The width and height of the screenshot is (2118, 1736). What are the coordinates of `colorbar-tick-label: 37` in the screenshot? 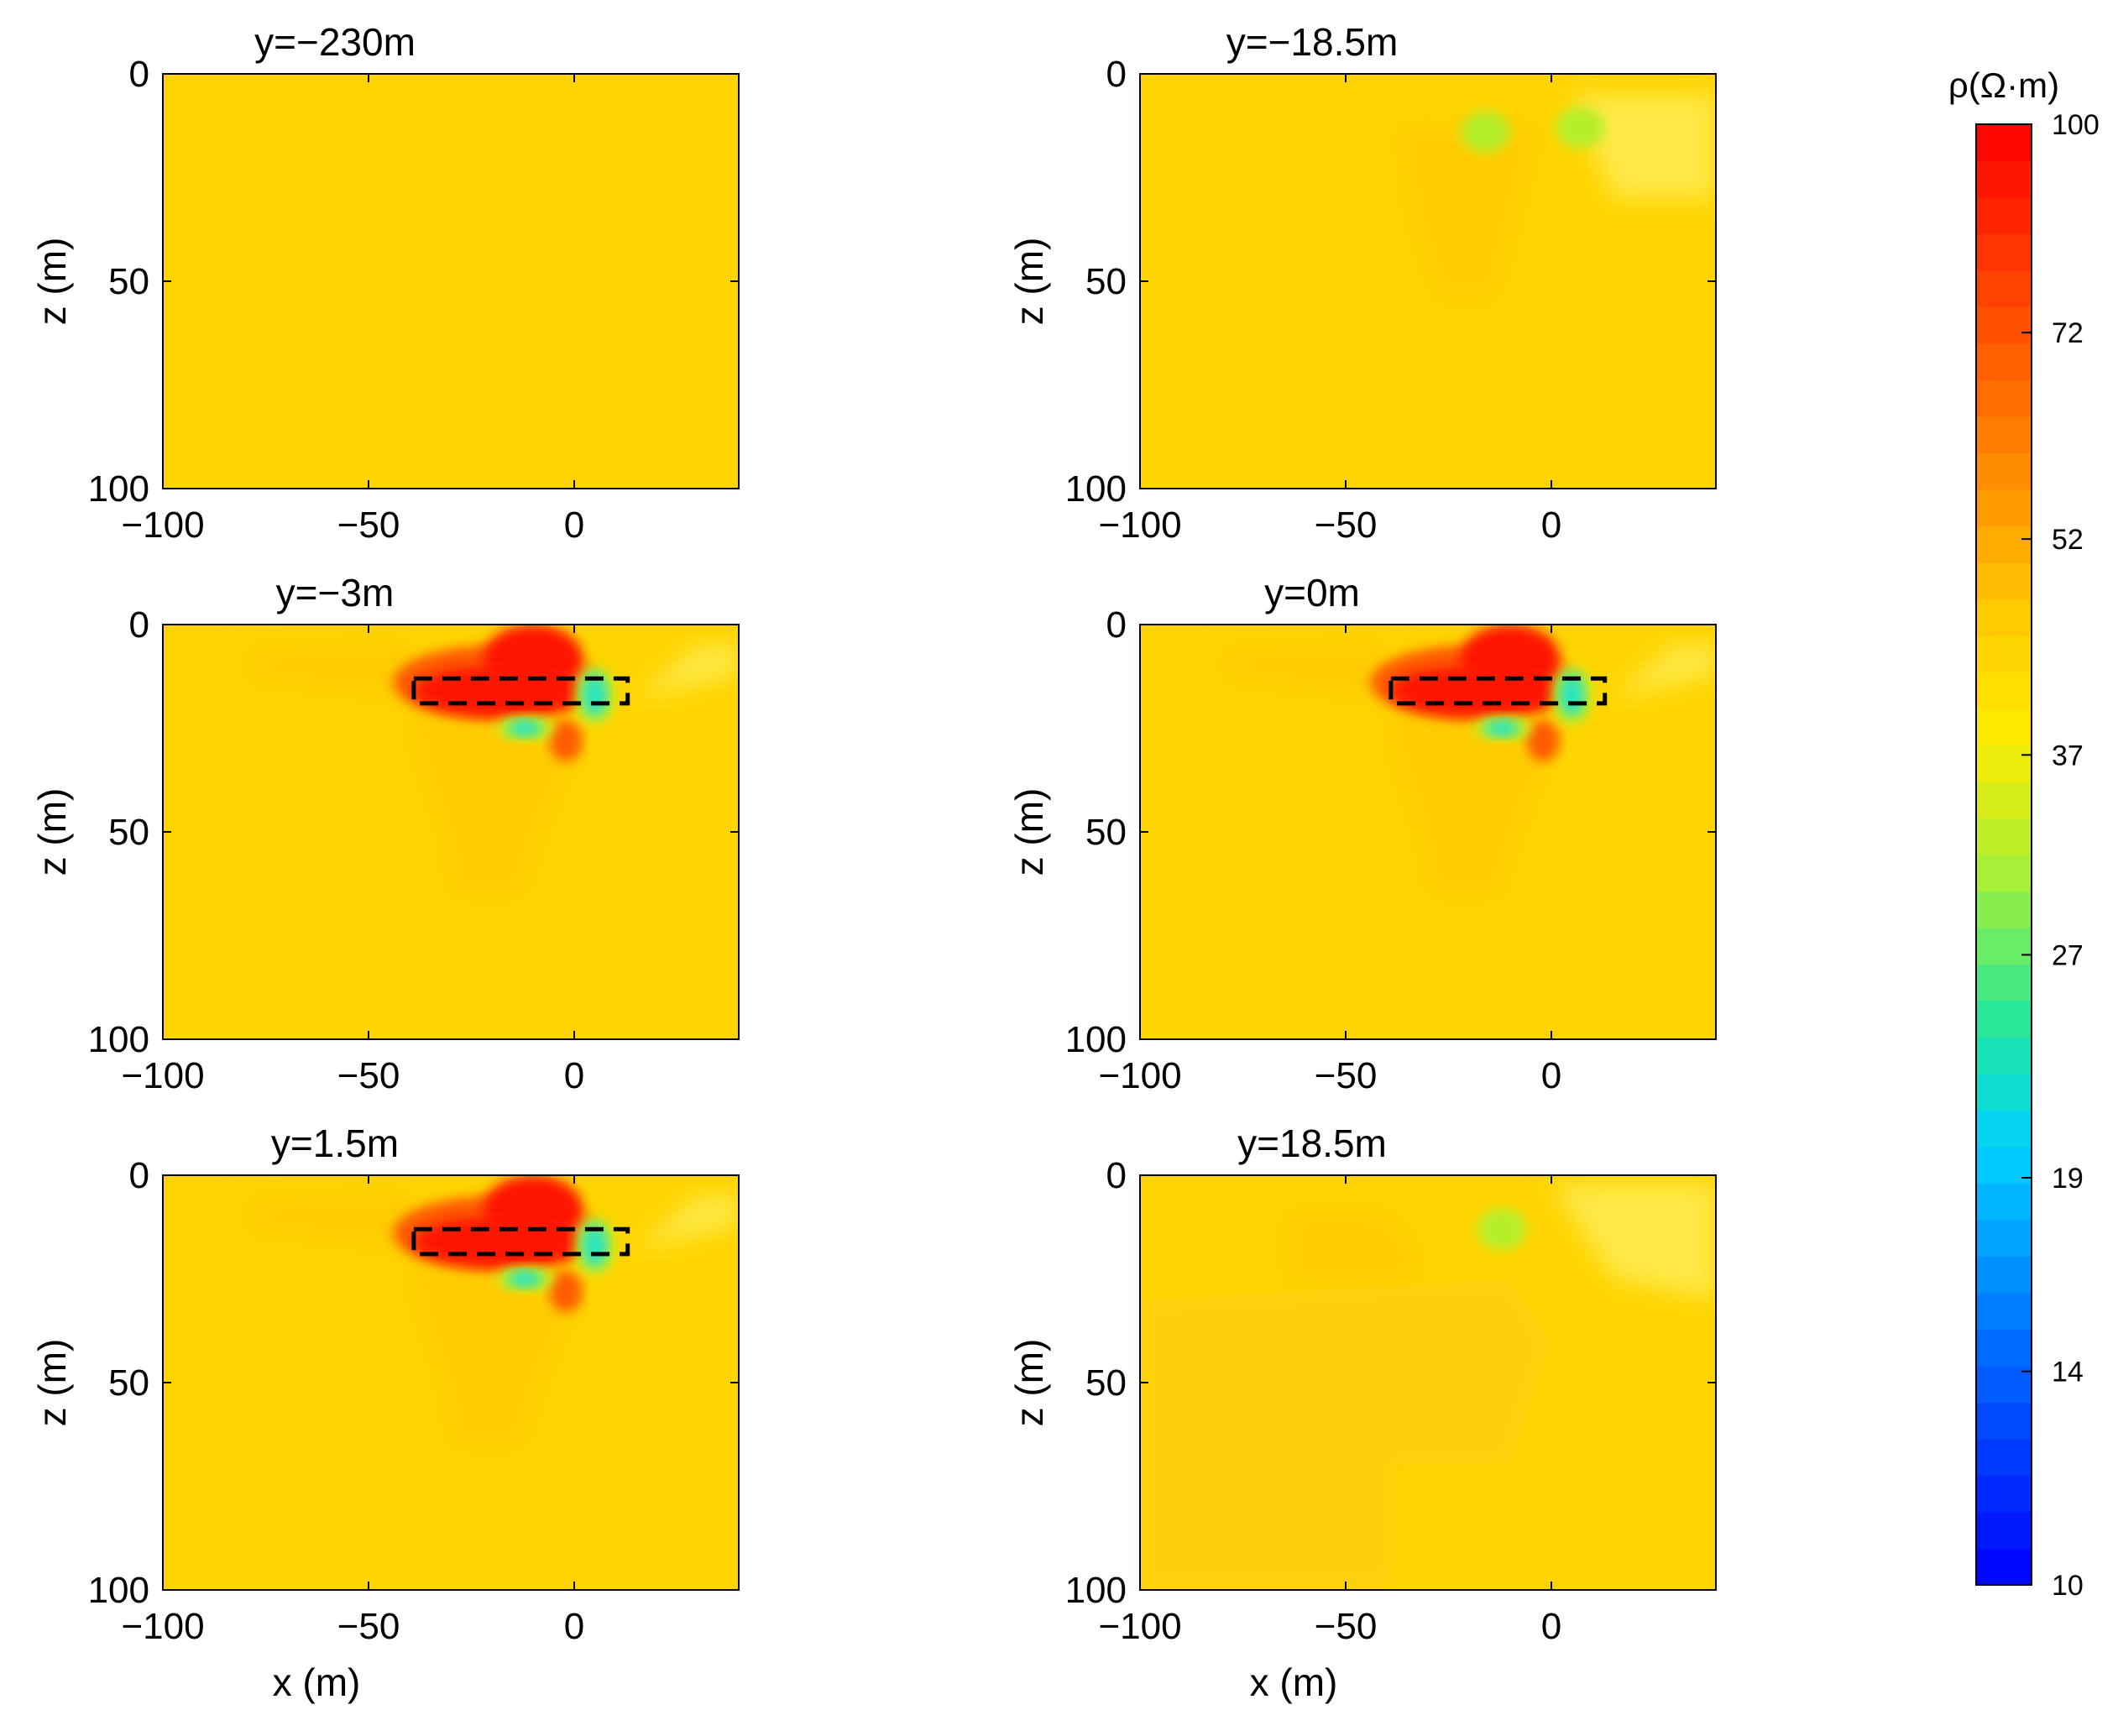 It's located at (2068, 755).